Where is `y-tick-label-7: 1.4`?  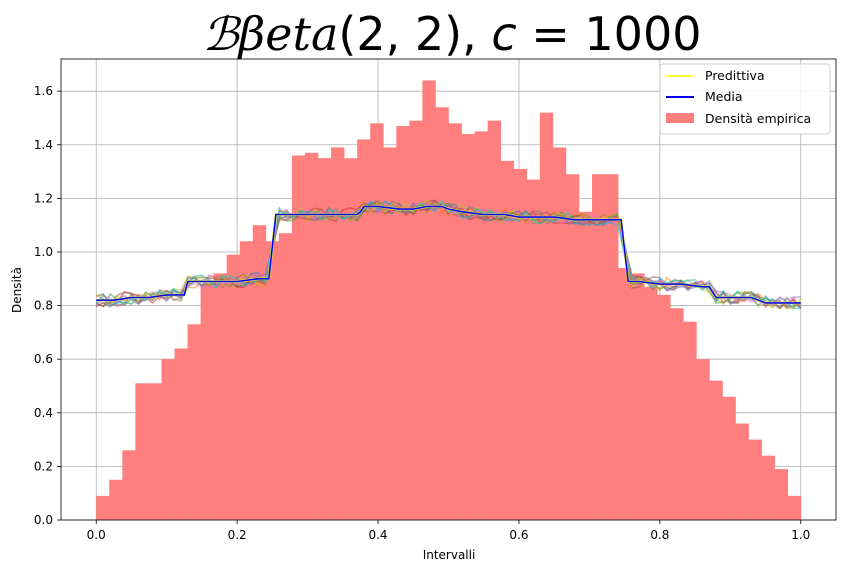 y-tick-label-7: 1.4 is located at coordinates (43, 145).